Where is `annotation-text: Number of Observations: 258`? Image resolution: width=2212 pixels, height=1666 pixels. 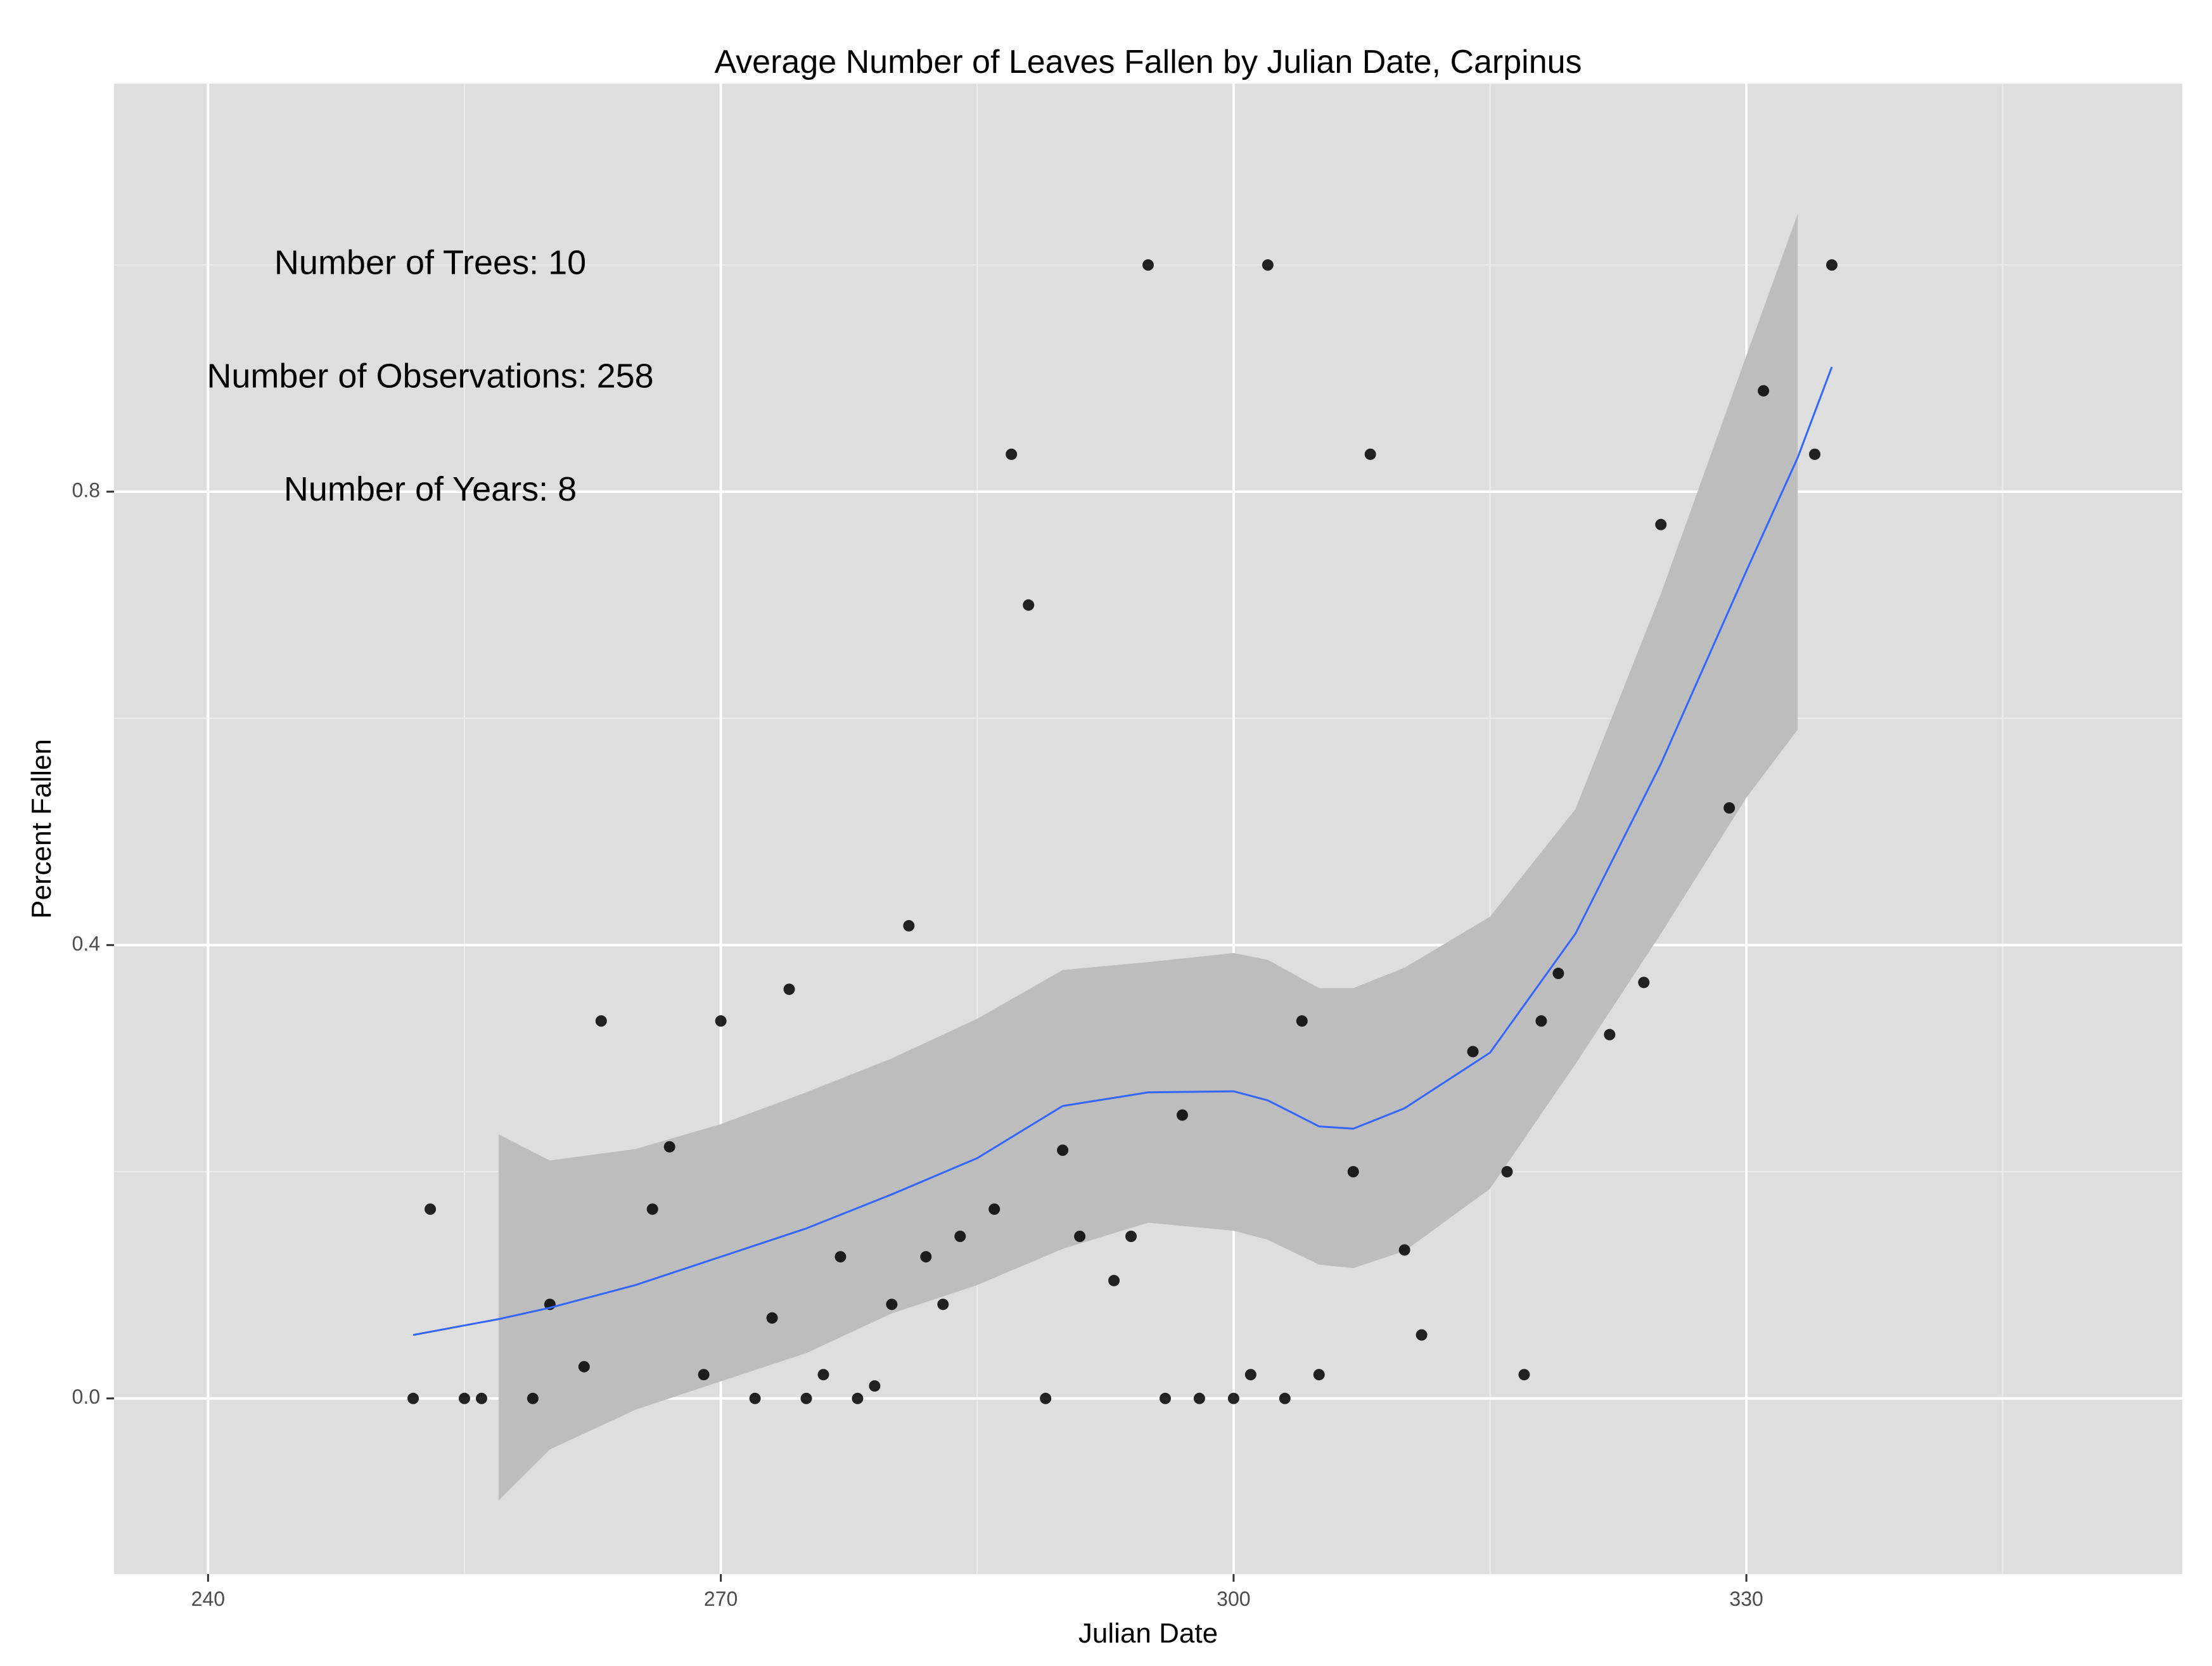 annotation-text: Number of Observations: 258 is located at coordinates (430, 376).